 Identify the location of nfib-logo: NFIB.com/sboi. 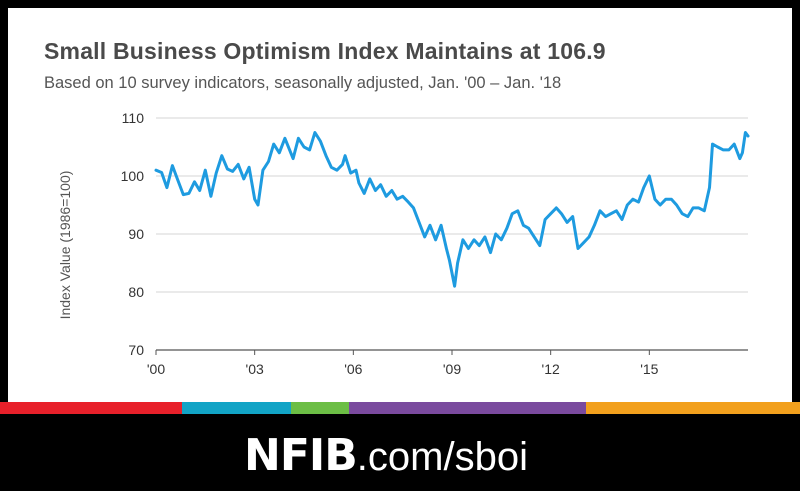
(386, 456).